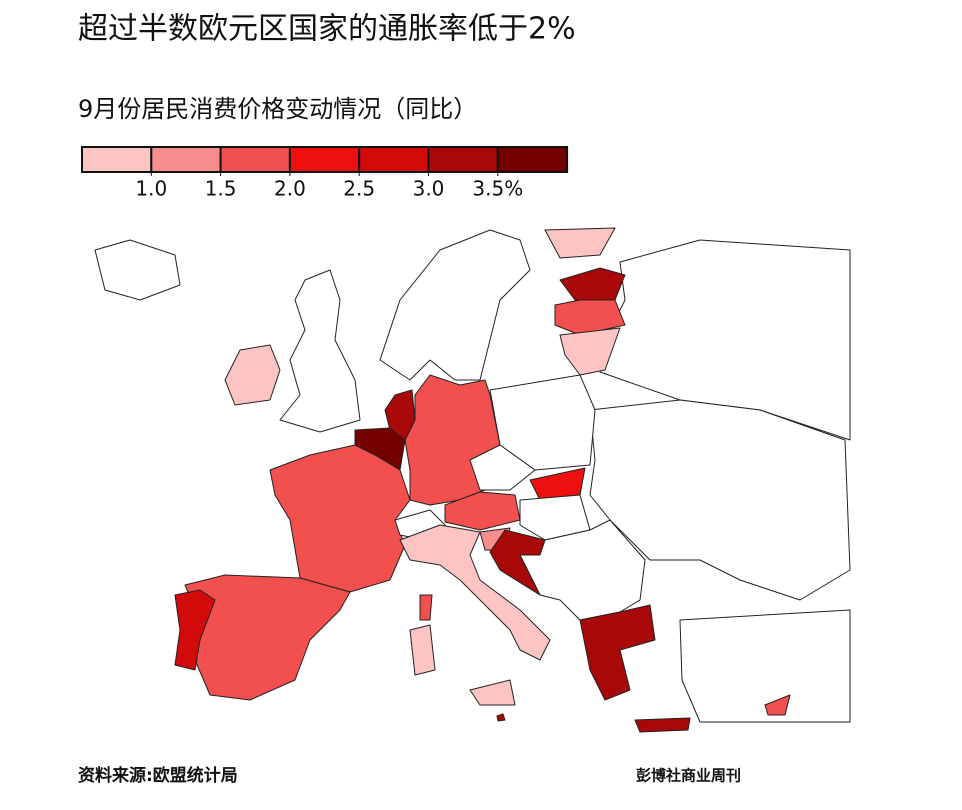  I want to click on subtitle: 9月份居民消费价格变动情况（同比）, so click(277, 109).